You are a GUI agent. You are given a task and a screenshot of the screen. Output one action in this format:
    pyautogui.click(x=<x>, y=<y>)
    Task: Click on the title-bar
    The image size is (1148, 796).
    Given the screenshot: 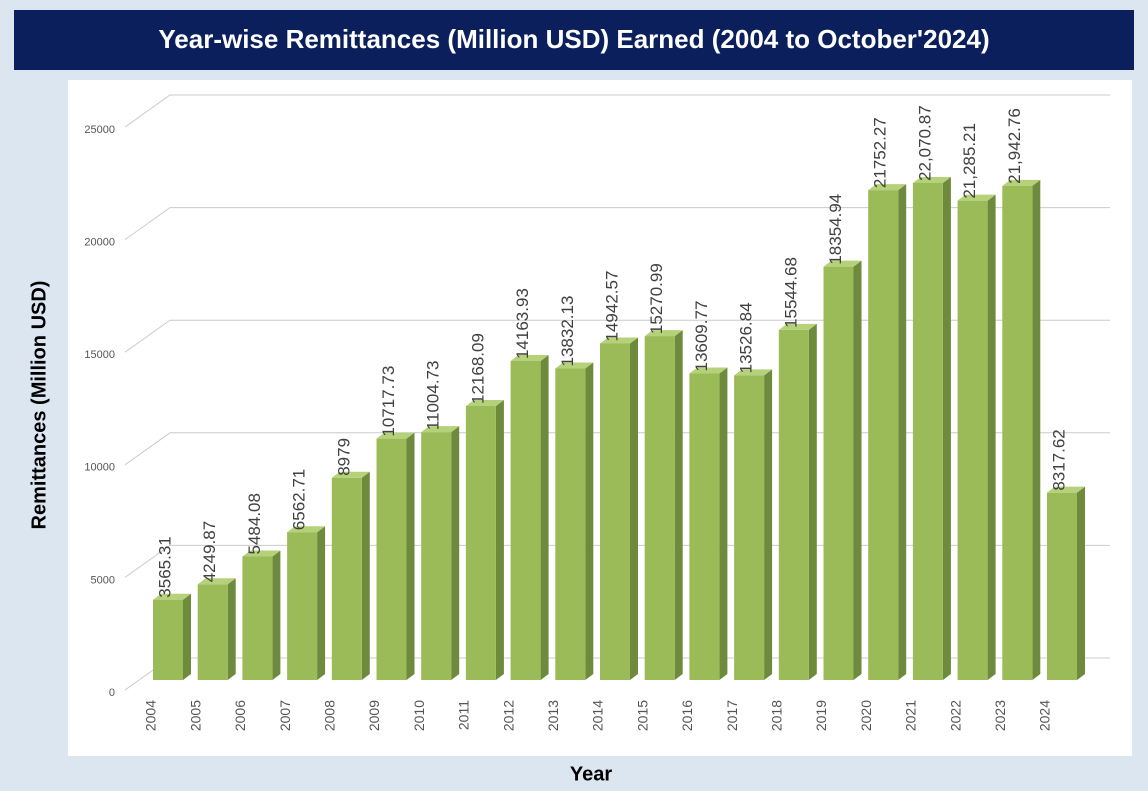 What is the action you would take?
    pyautogui.click(x=574, y=40)
    